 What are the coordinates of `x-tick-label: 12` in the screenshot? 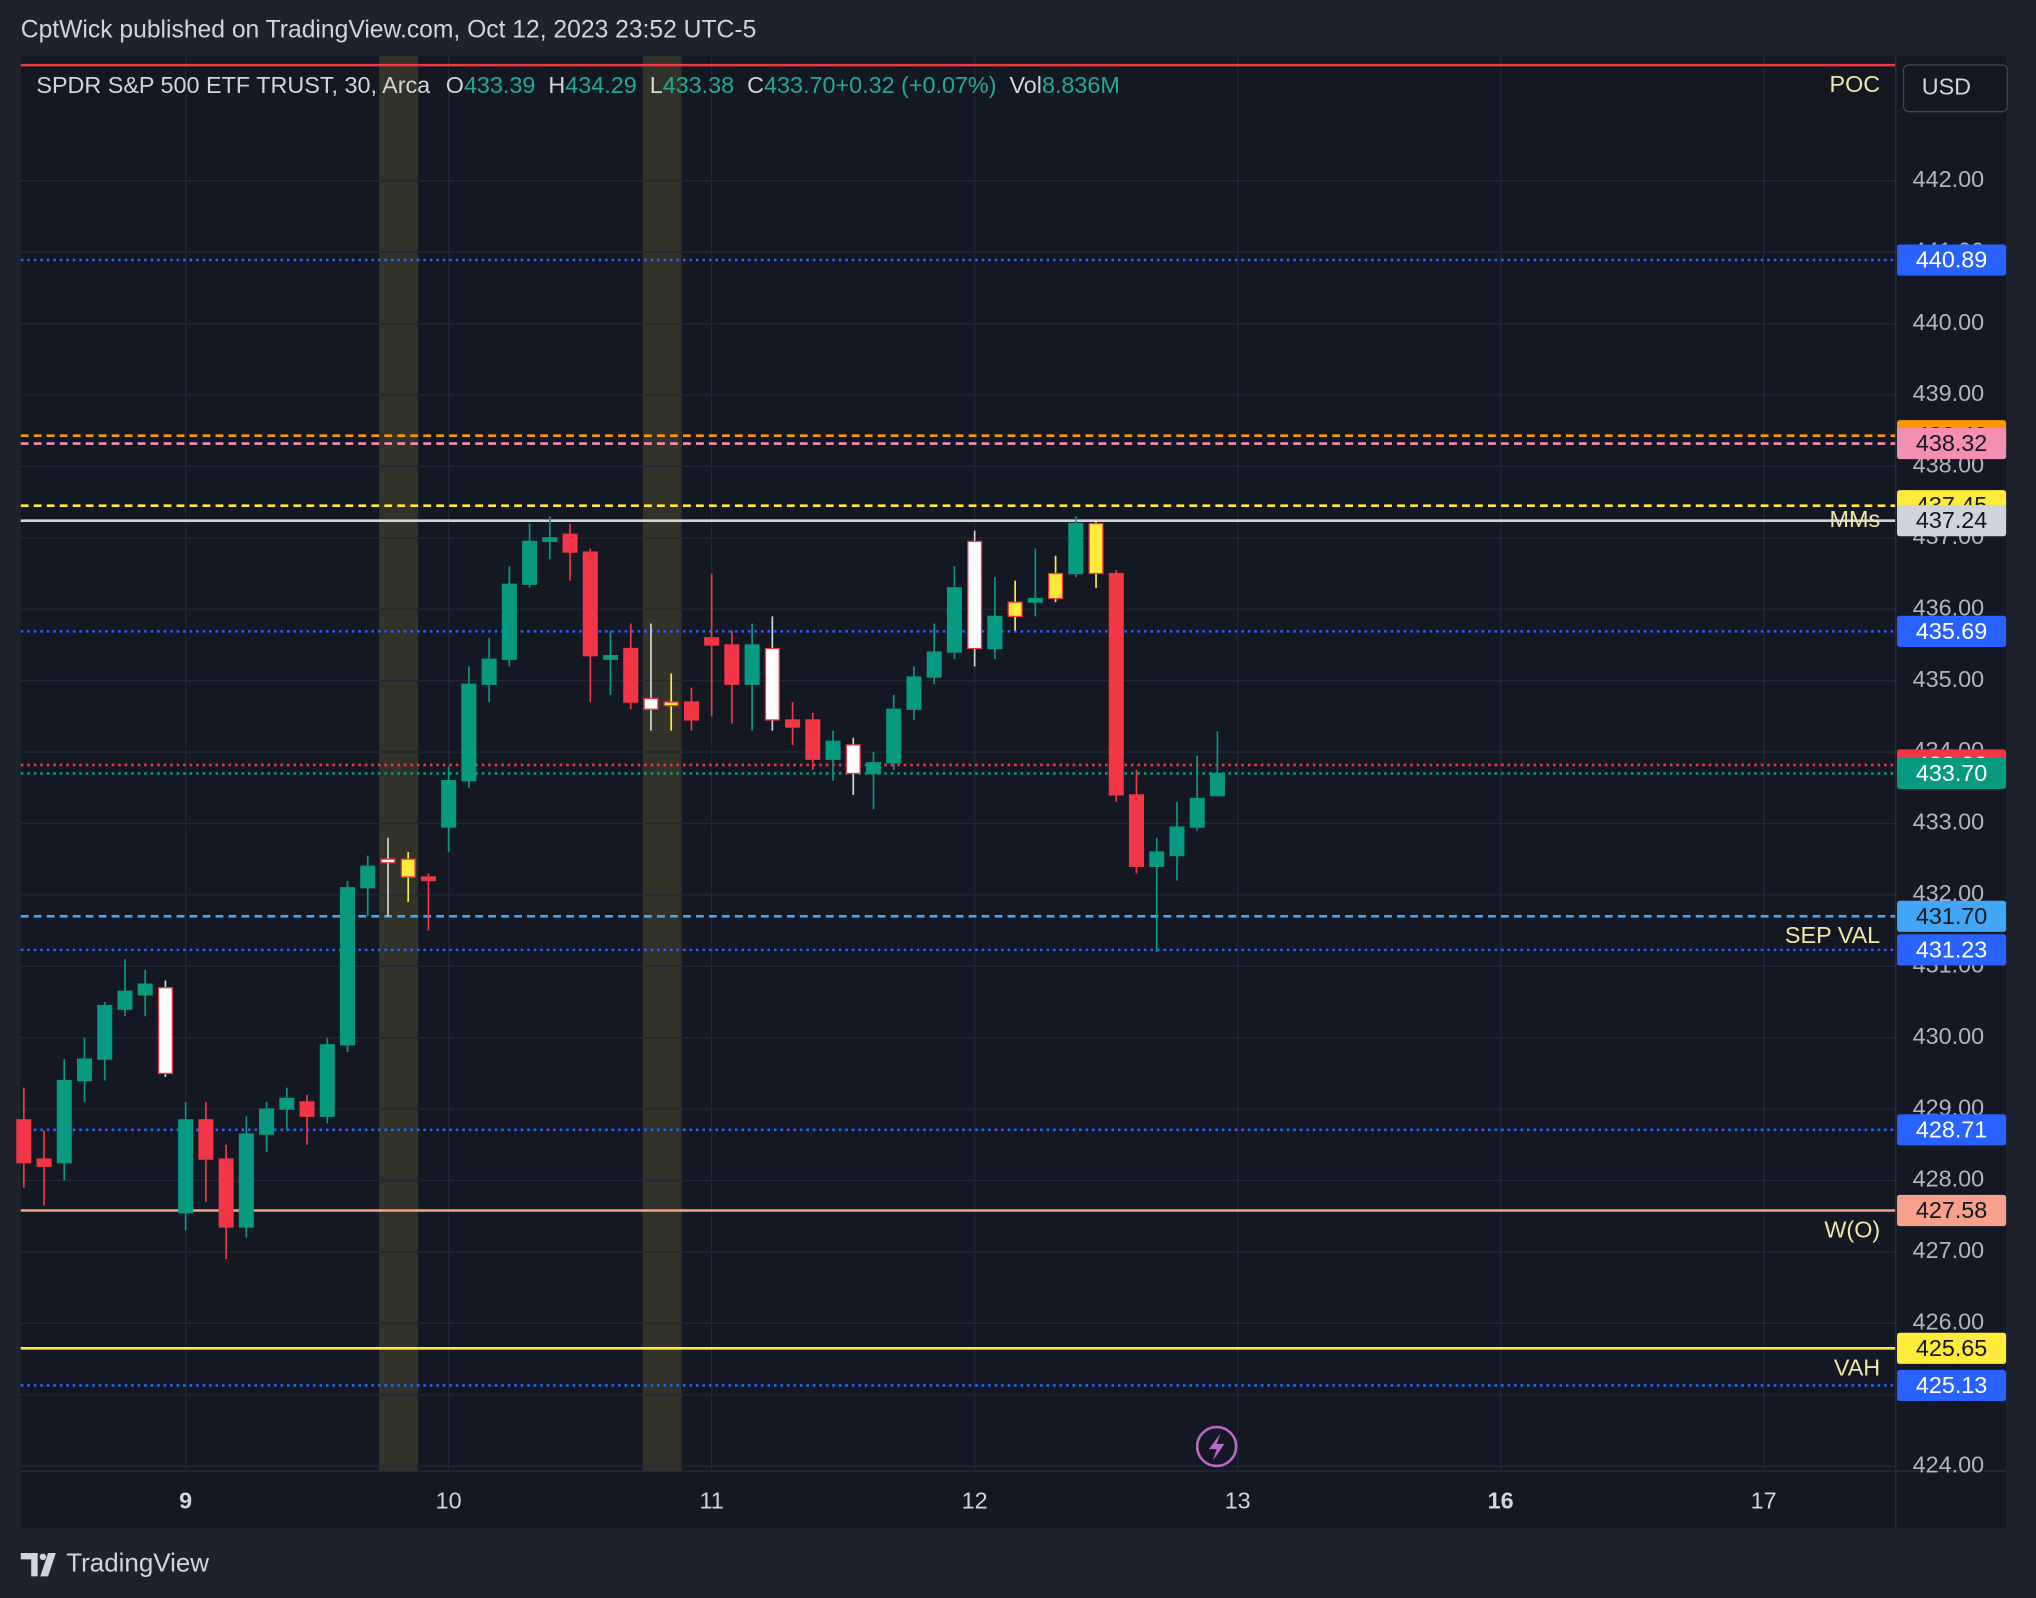 It's located at (975, 1500).